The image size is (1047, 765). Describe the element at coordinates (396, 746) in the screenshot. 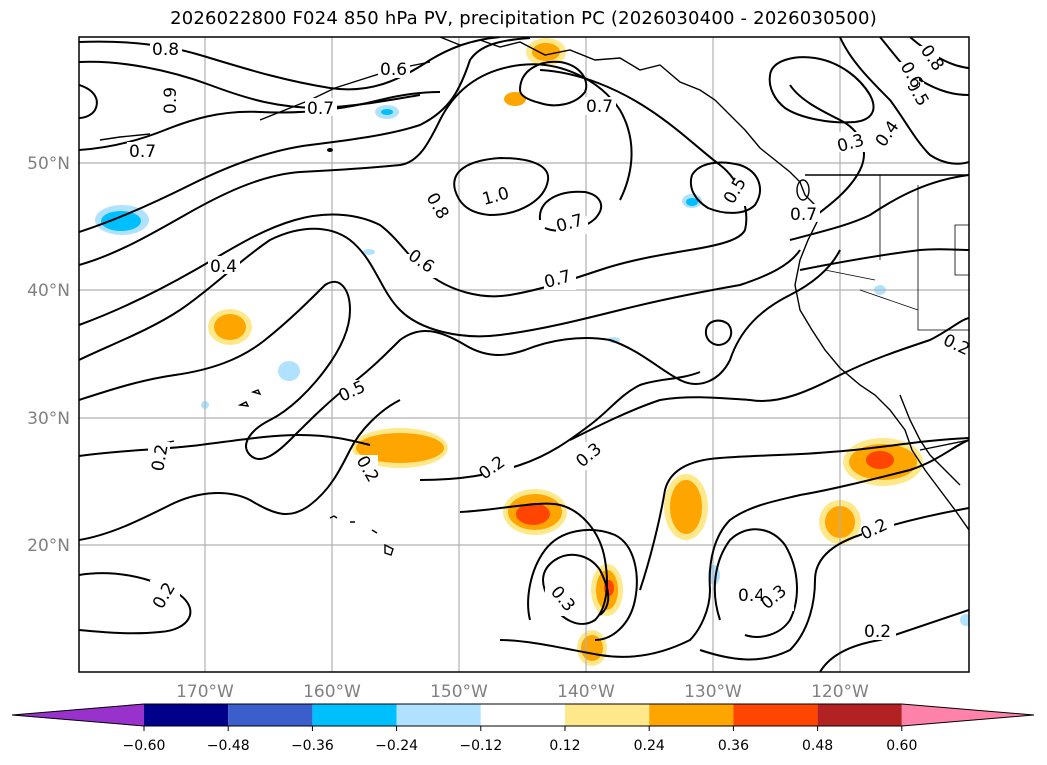

I see `colorbar-tick-label: −0.24` at that location.